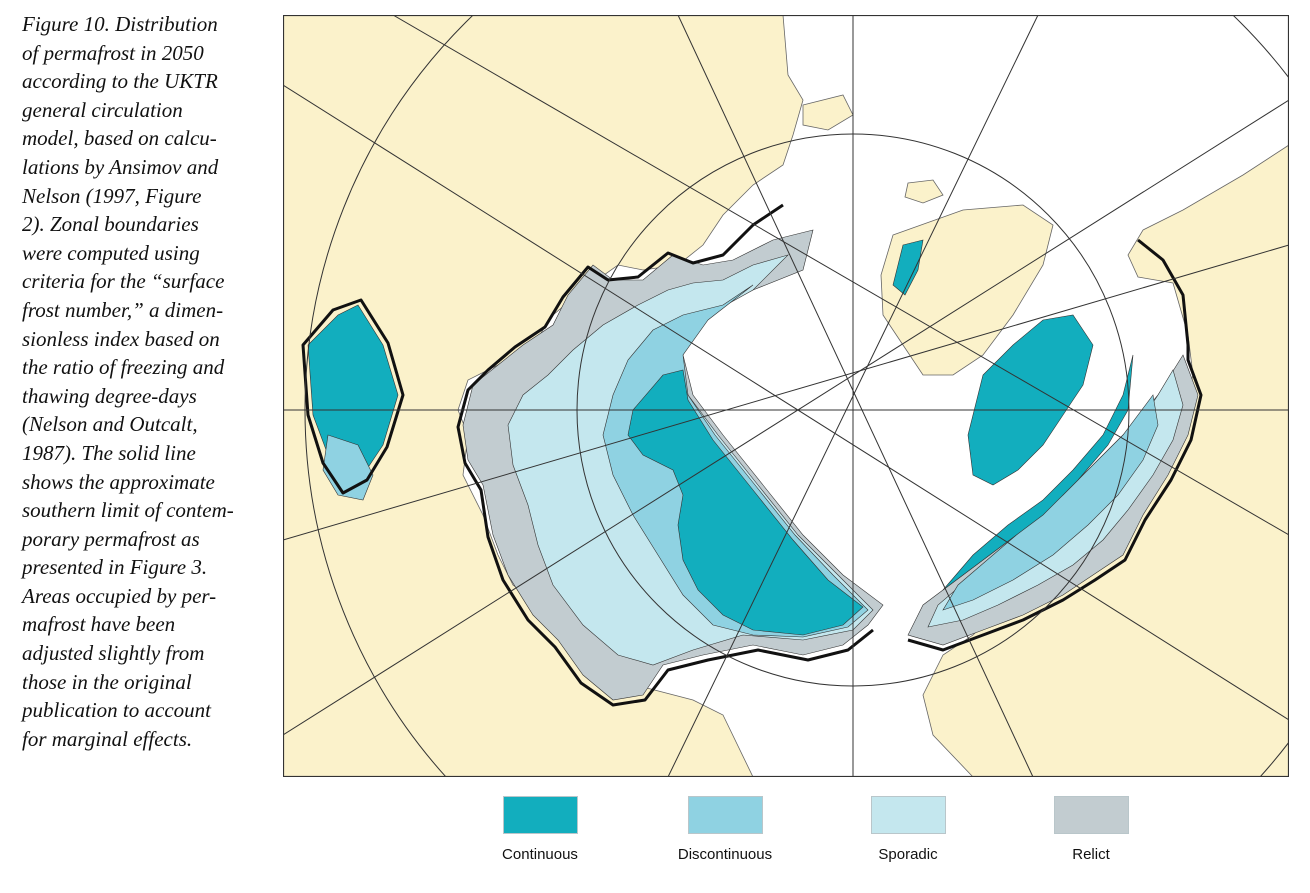  Describe the element at coordinates (102, 109) in the screenshot. I see `caption-line: general circulation` at that location.